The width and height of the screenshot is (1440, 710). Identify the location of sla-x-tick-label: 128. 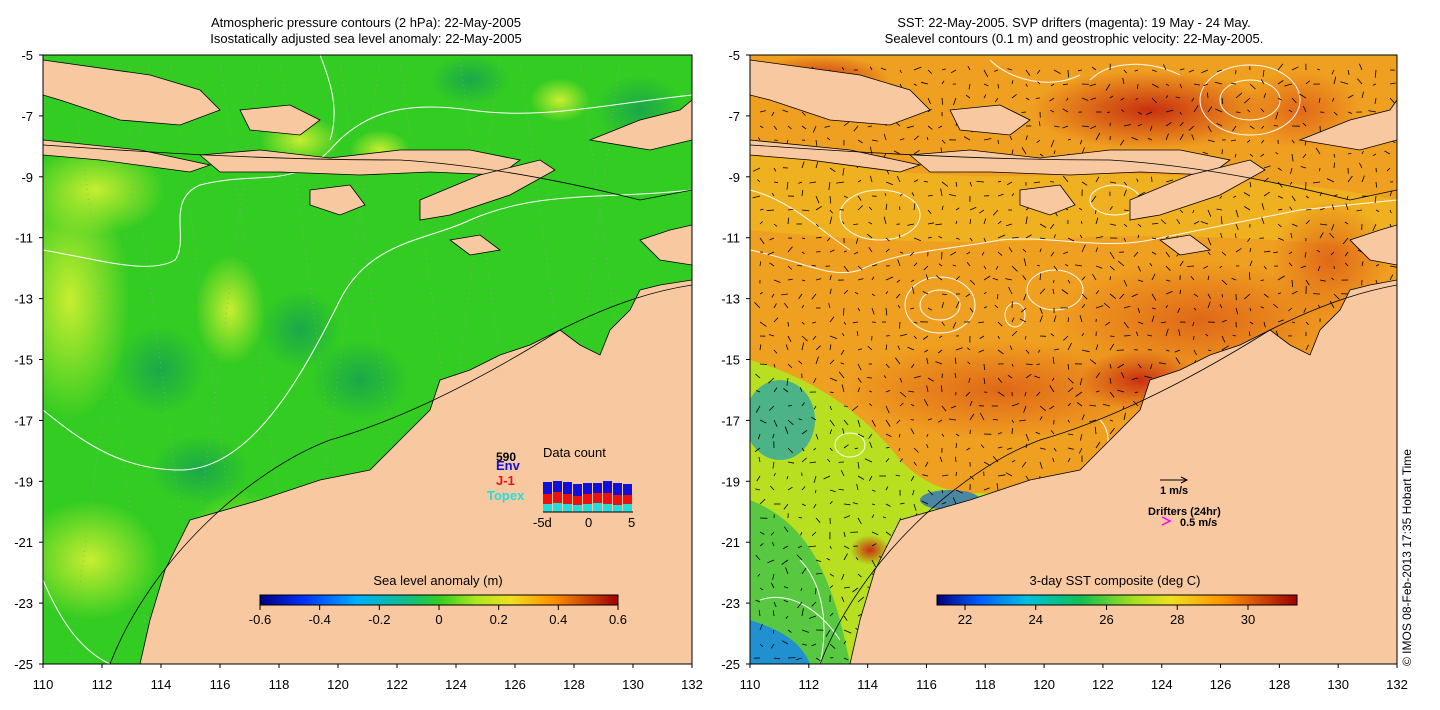
(574, 684).